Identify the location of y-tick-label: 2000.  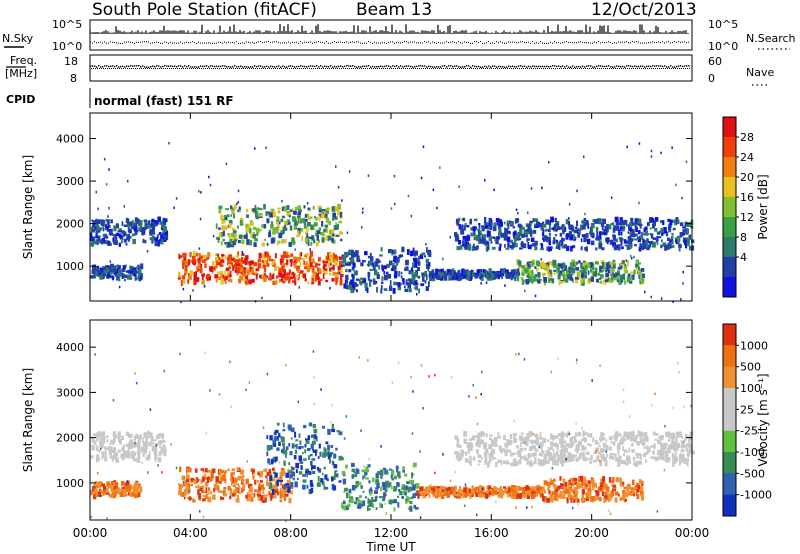
(70, 224).